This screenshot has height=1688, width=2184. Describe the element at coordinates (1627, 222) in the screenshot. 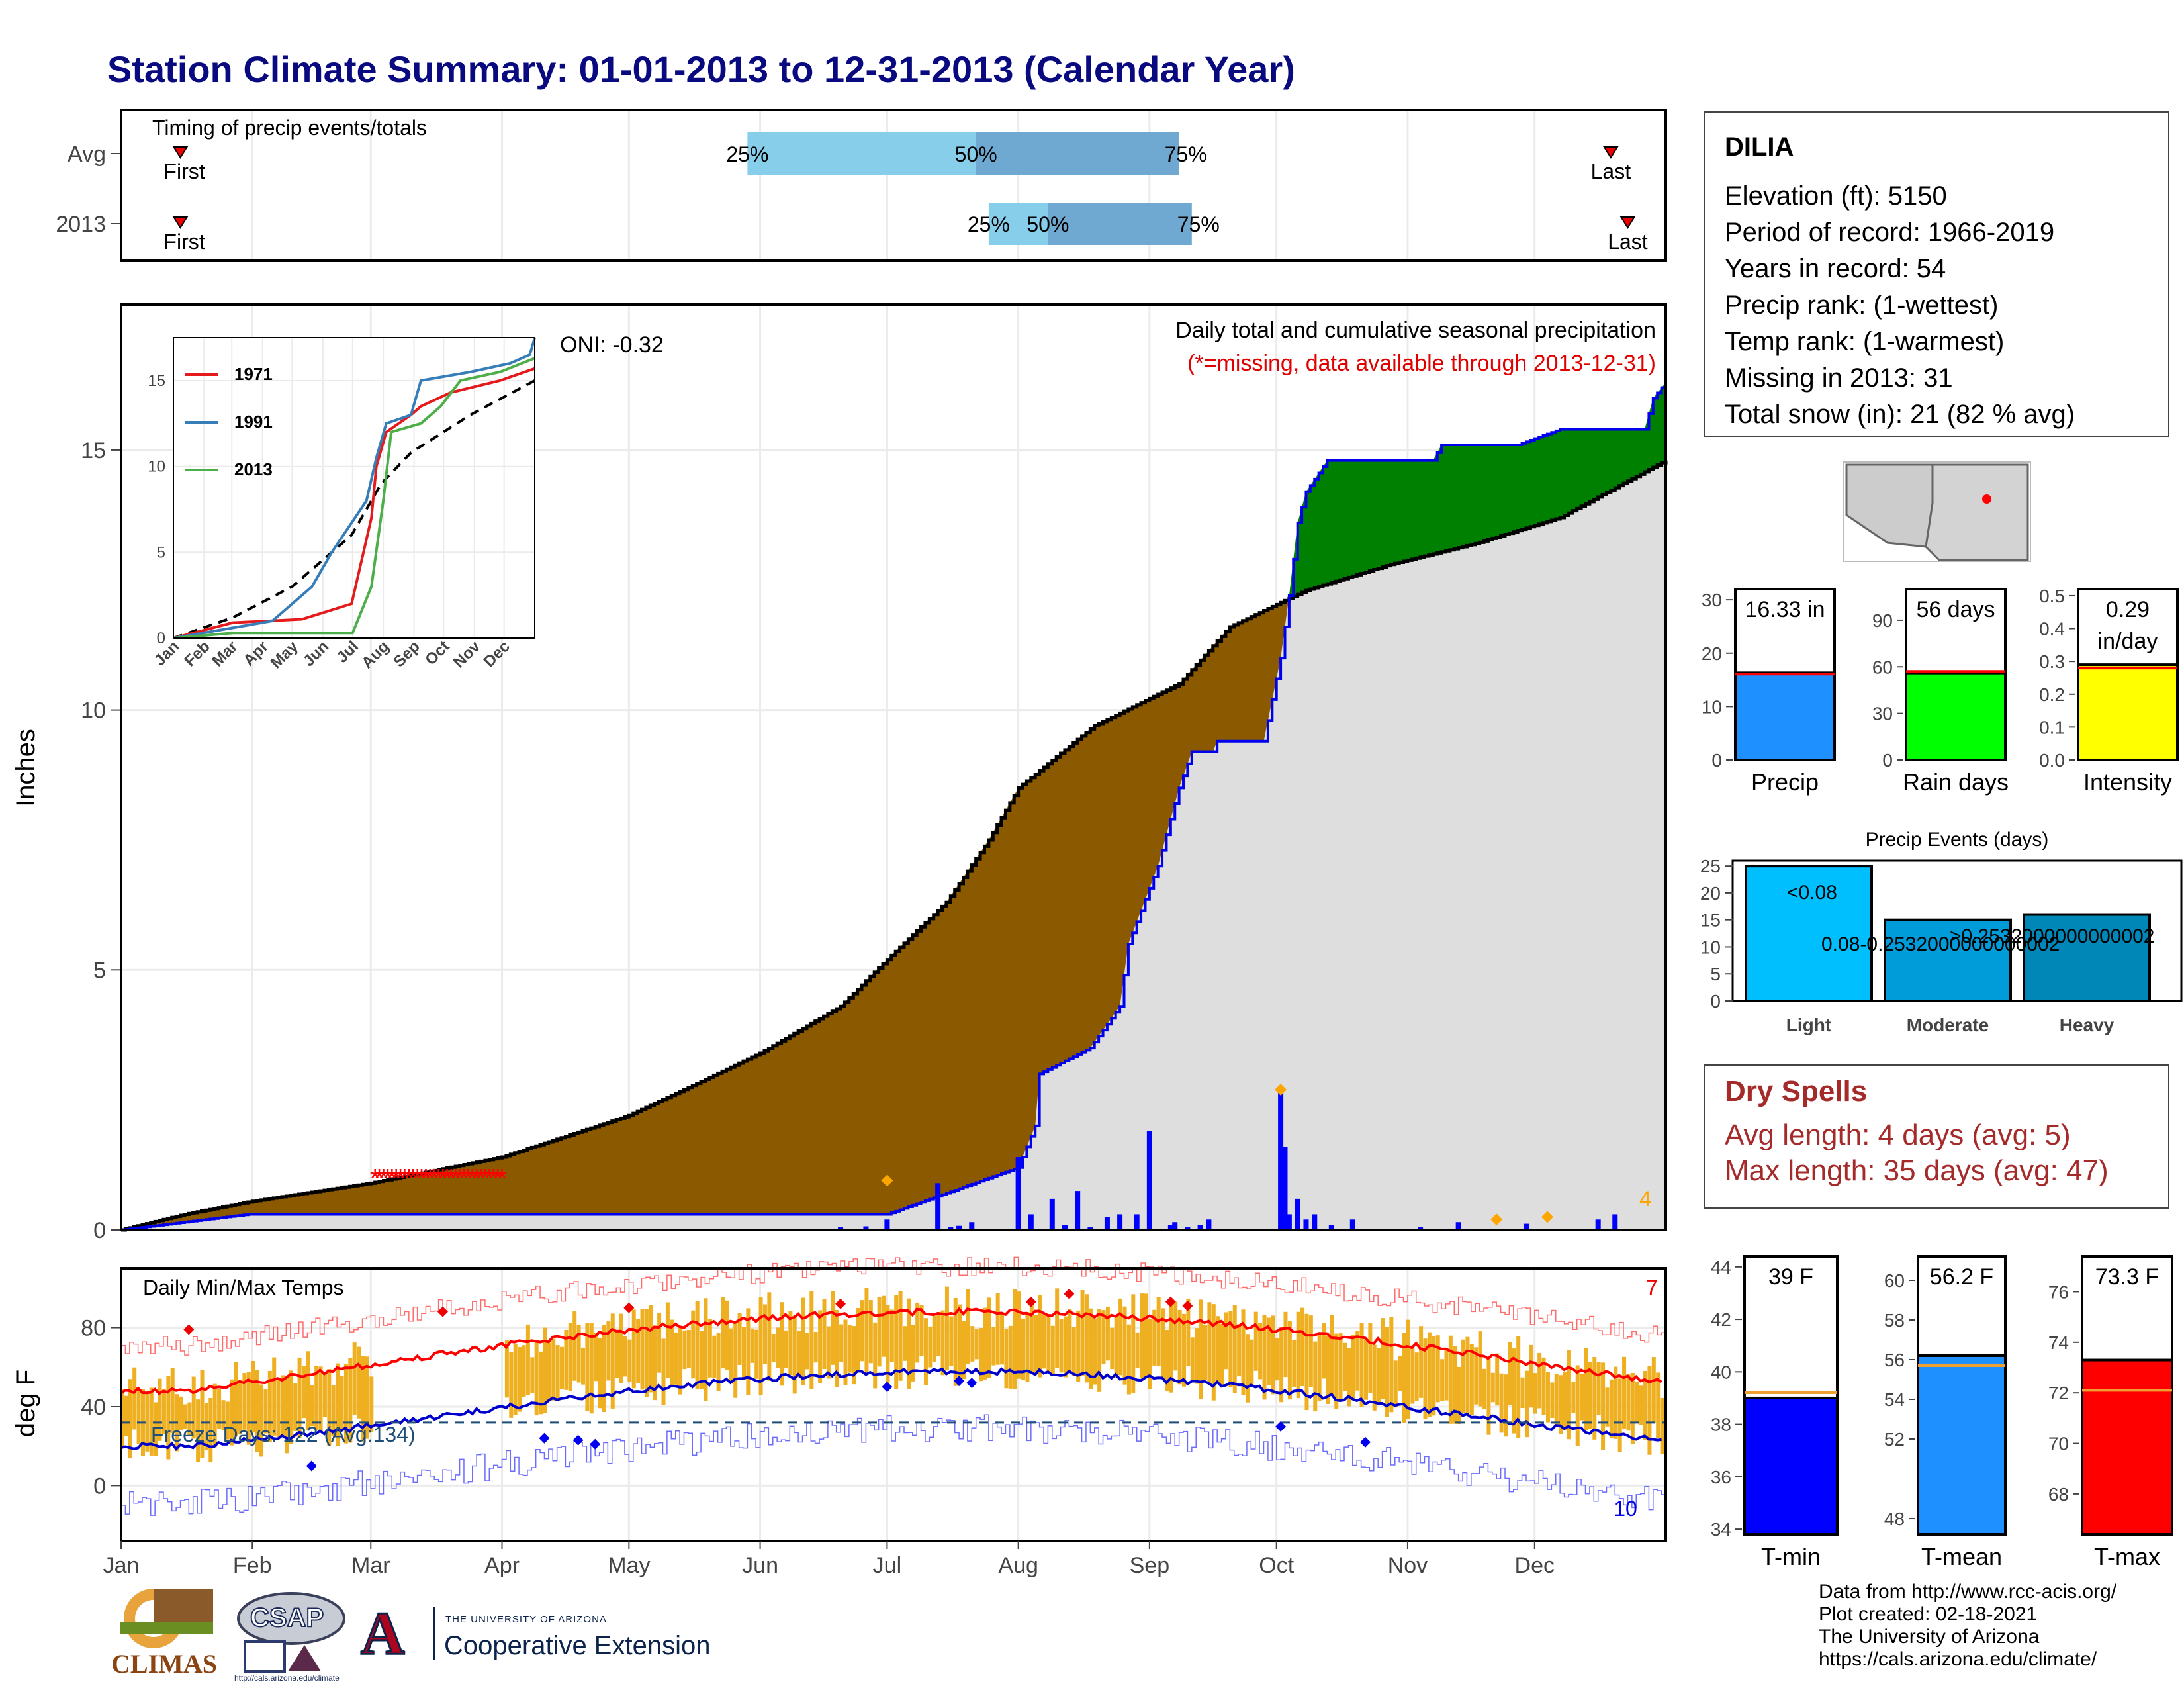

I see `last-marker-icon` at that location.